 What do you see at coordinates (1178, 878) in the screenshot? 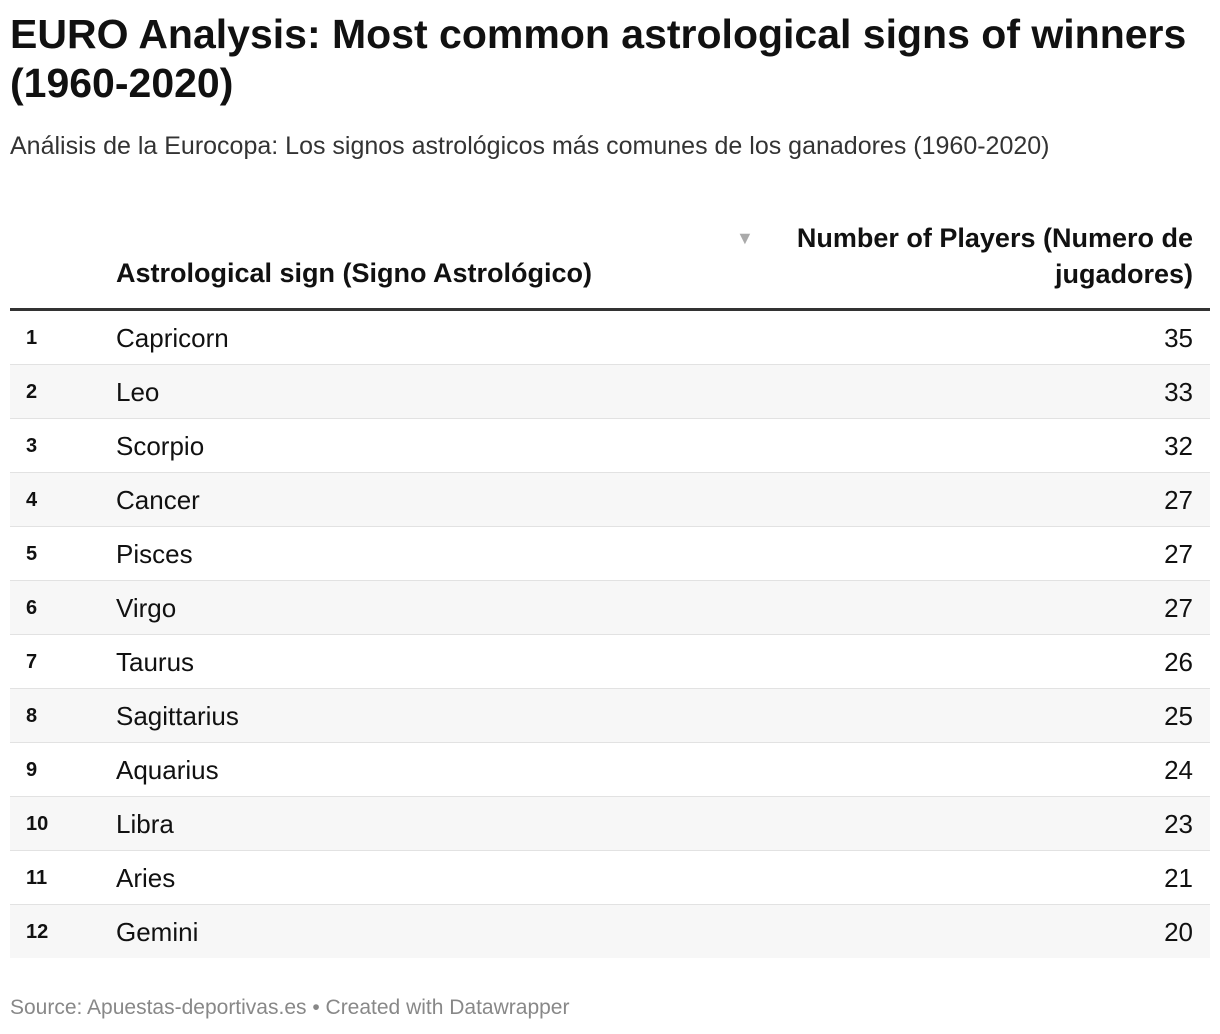
I see `player-count: 21` at bounding box center [1178, 878].